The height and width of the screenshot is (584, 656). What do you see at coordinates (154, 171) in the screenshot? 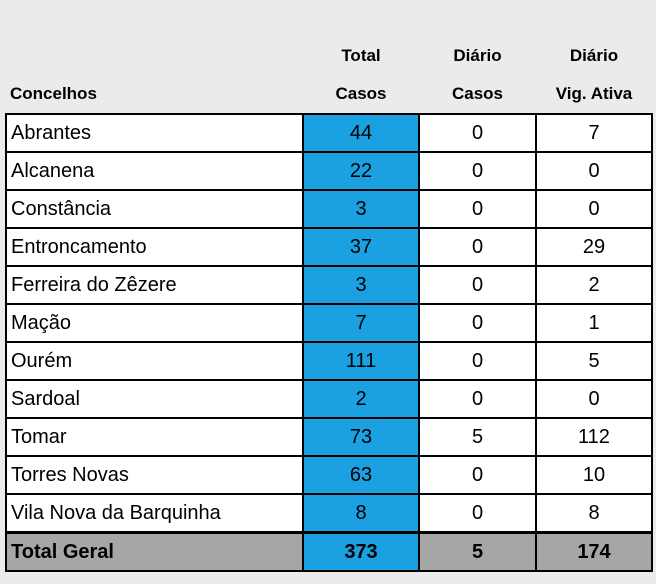
I see `row-concelho: Alcanena` at bounding box center [154, 171].